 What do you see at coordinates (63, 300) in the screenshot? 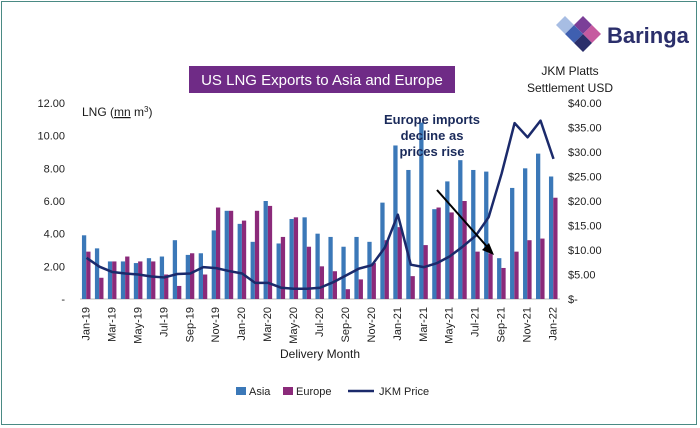
I see `y-tick-label: -` at bounding box center [63, 300].